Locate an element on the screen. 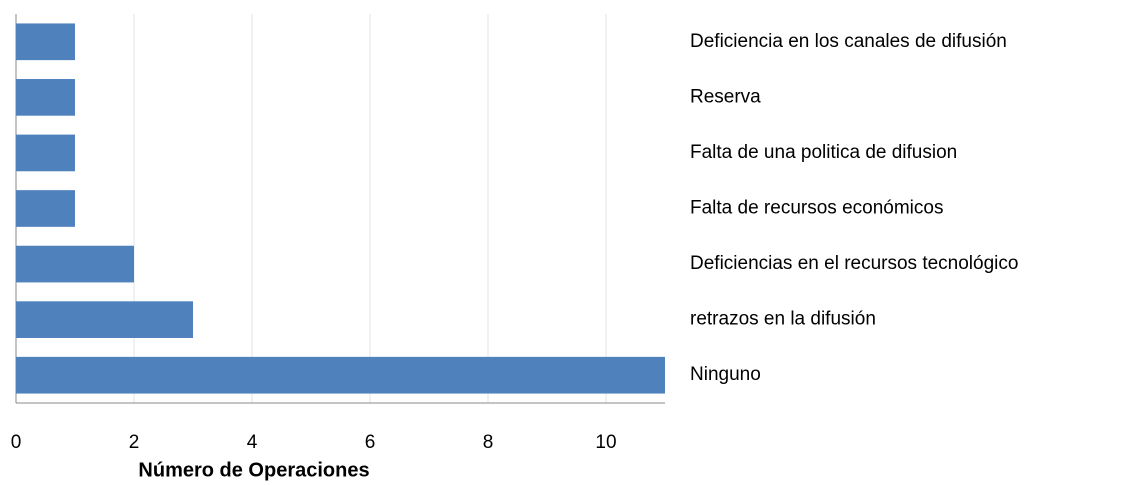  x-tick-label: 0 is located at coordinates (16, 442).